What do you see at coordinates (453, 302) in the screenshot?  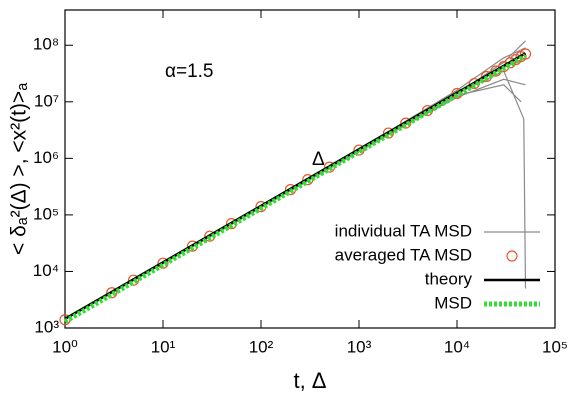 I see `legend-label: MSD` at bounding box center [453, 302].